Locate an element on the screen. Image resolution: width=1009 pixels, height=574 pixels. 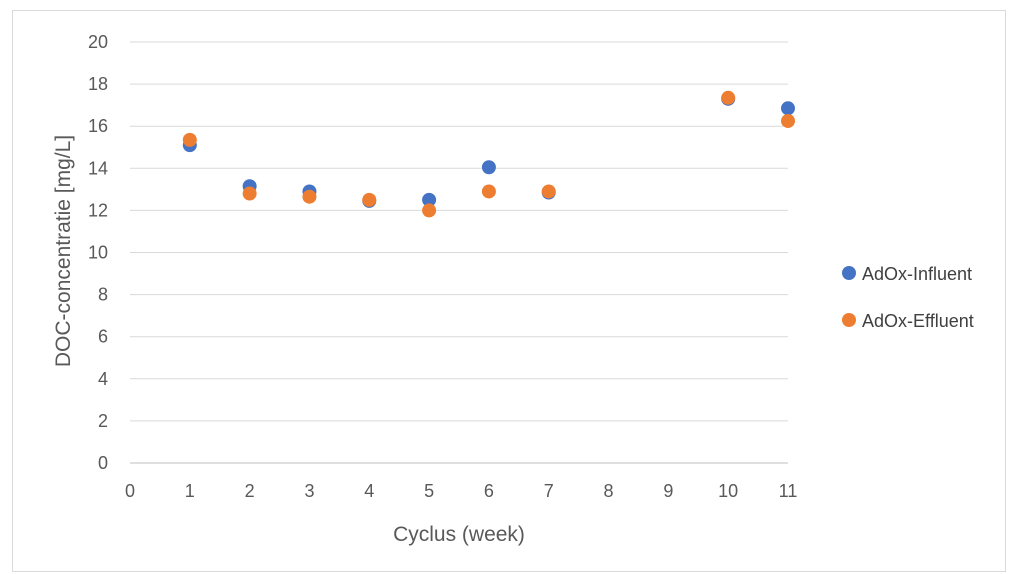
x-tick-label-7: 7 is located at coordinates (549, 491).